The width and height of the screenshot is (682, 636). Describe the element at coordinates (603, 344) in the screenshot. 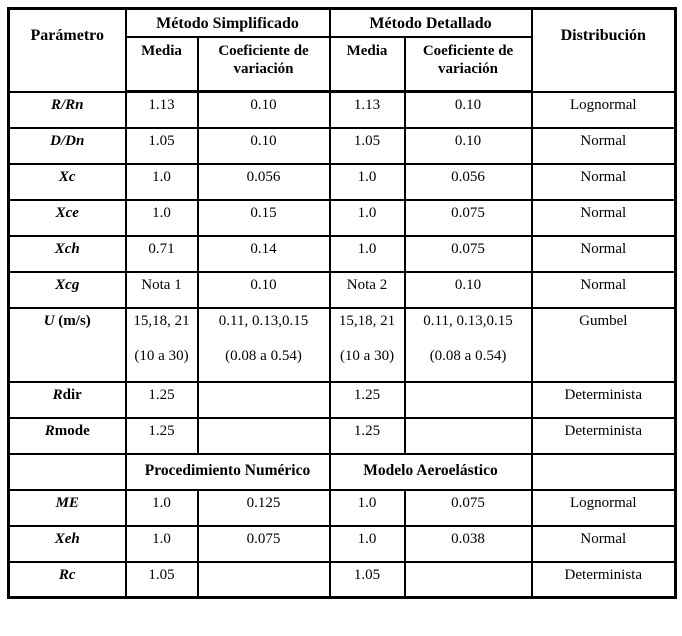

I see `distribution-cell: Gumbel` at that location.